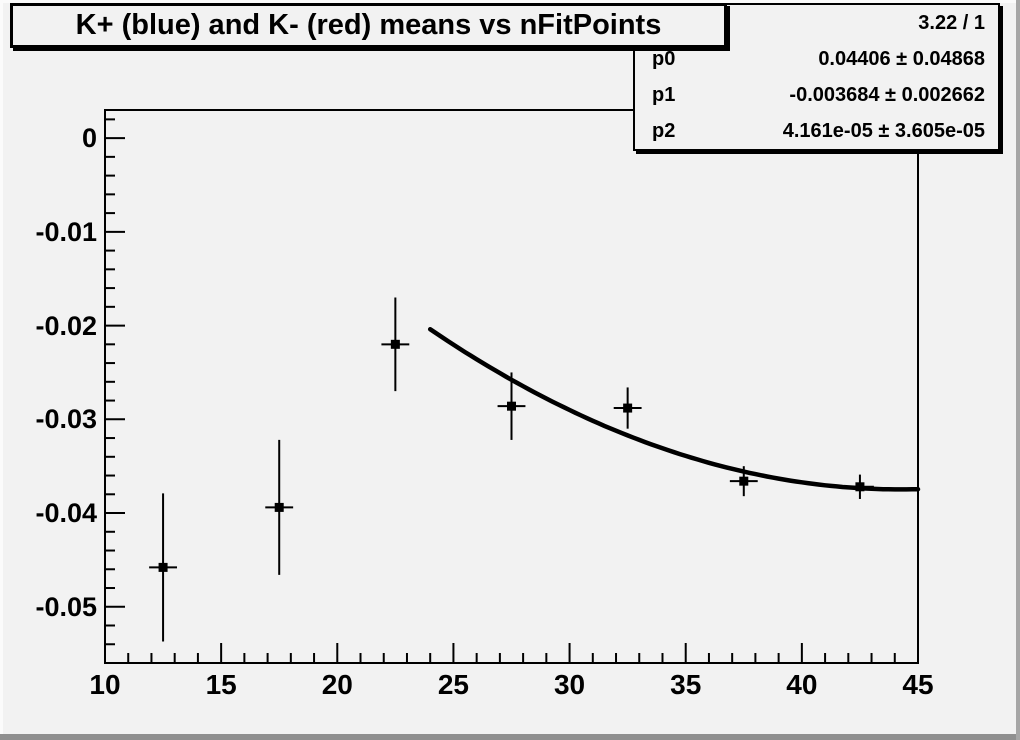  Describe the element at coordinates (686, 684) in the screenshot. I see `x-tick-label: 35` at that location.